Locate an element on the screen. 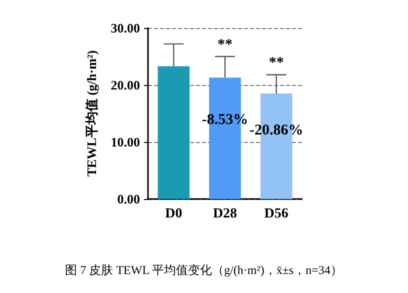 The height and width of the screenshot is (293, 408). y-tick-label: 20.00 is located at coordinates (125, 85).